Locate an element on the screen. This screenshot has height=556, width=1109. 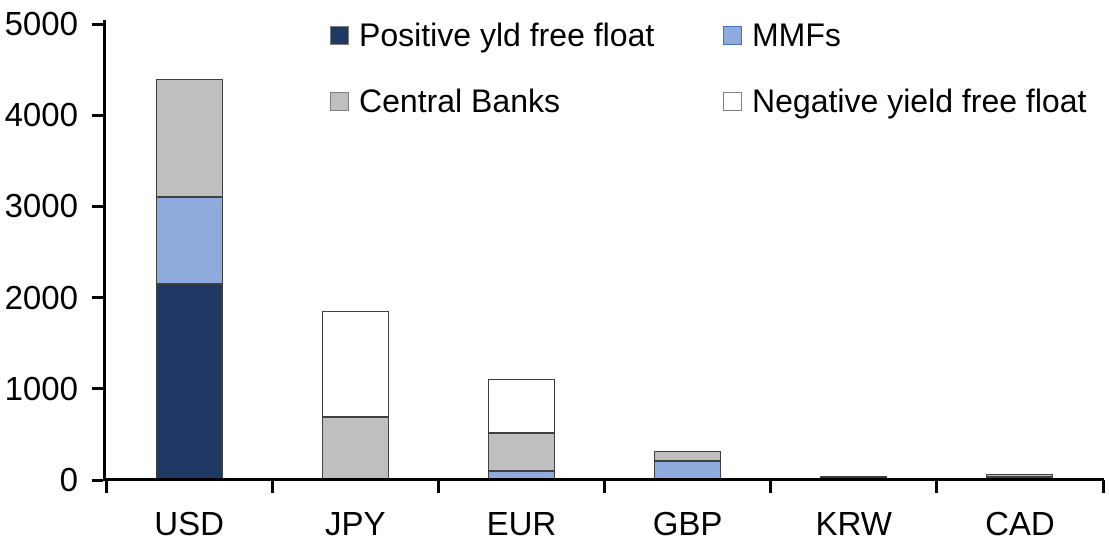
y-axis-tick-label: 4000 is located at coordinates (41, 115).